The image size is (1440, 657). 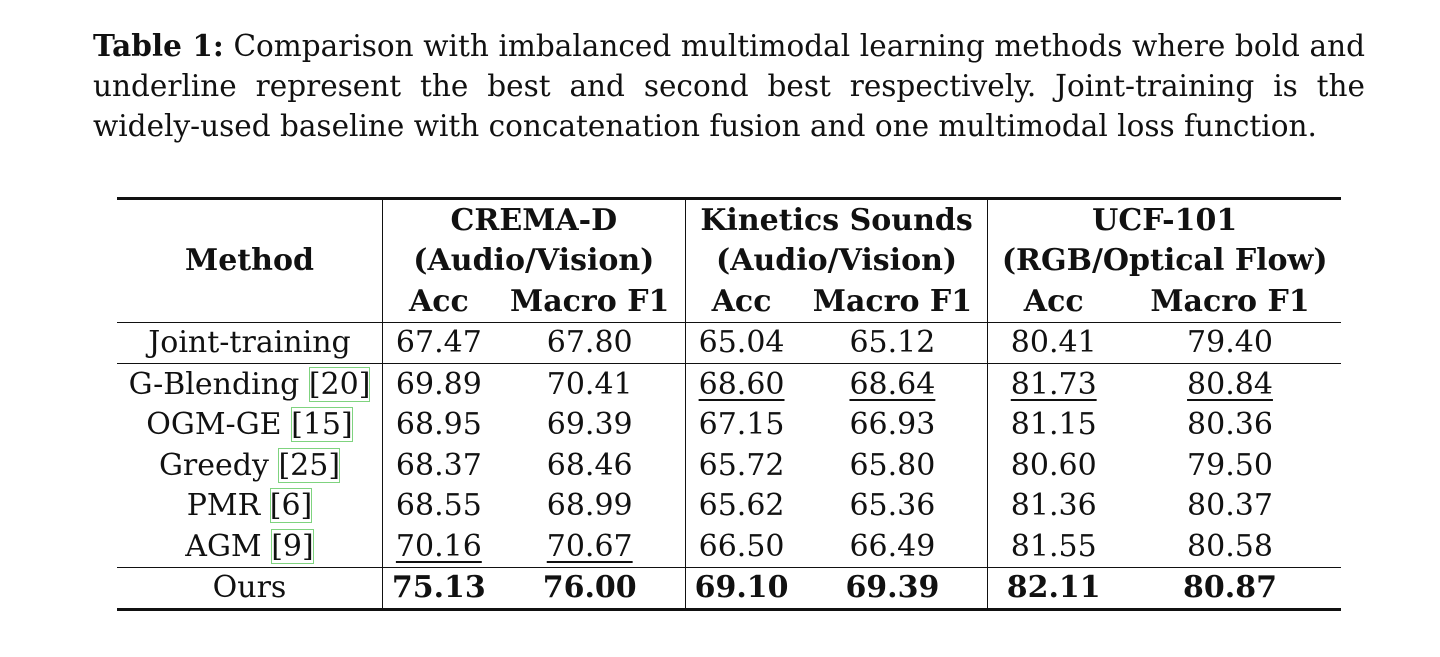 What do you see at coordinates (339, 384) in the screenshot?
I see `citation-link: [20]` at bounding box center [339, 384].